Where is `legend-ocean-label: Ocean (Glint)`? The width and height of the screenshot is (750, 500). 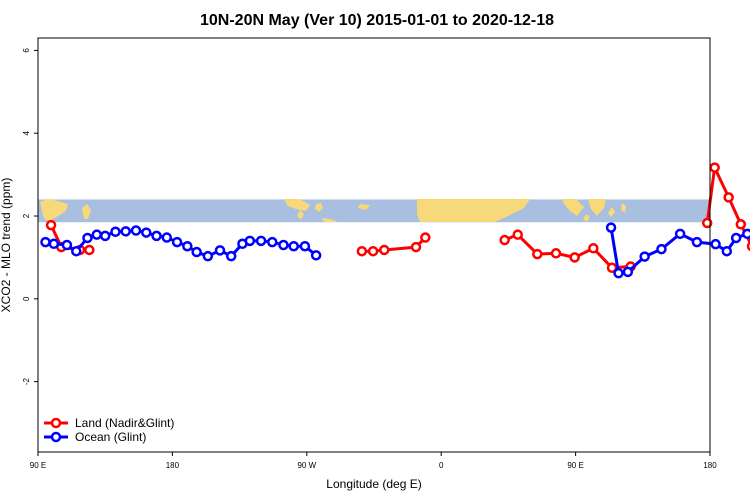
legend-ocean-label: Ocean (Glint) is located at coordinates (110, 437).